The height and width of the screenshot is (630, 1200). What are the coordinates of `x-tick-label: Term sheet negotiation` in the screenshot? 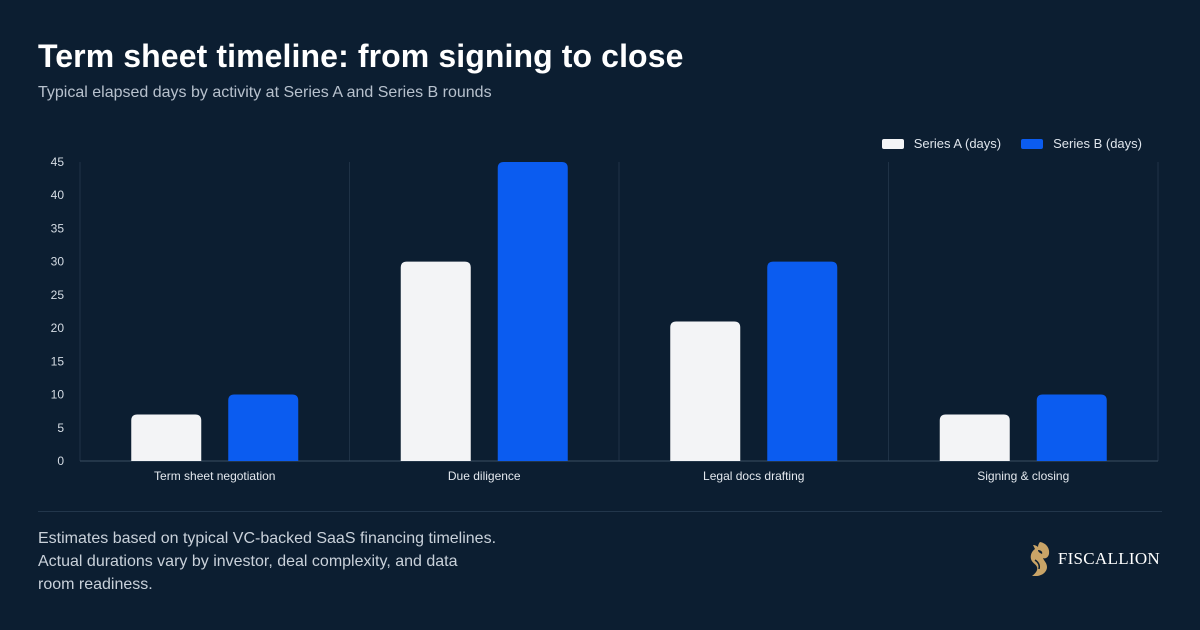 It's located at (214, 476).